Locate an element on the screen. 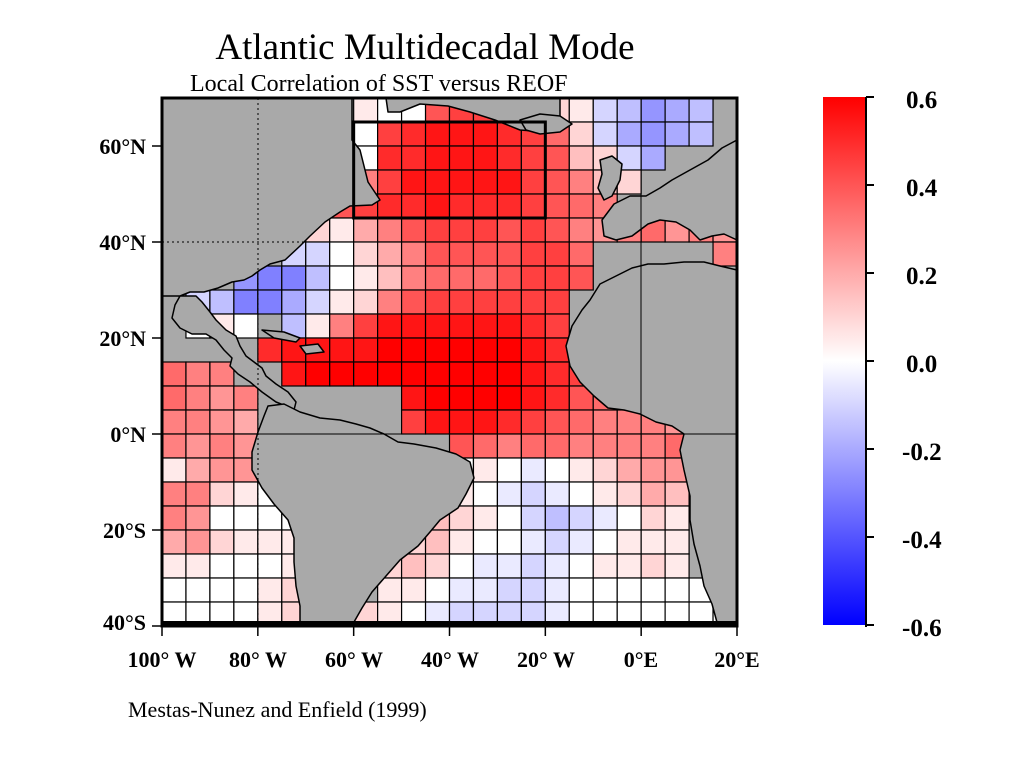 The width and height of the screenshot is (1024, 768). colorbar-label-0.2: 0.2 is located at coordinates (921, 276).